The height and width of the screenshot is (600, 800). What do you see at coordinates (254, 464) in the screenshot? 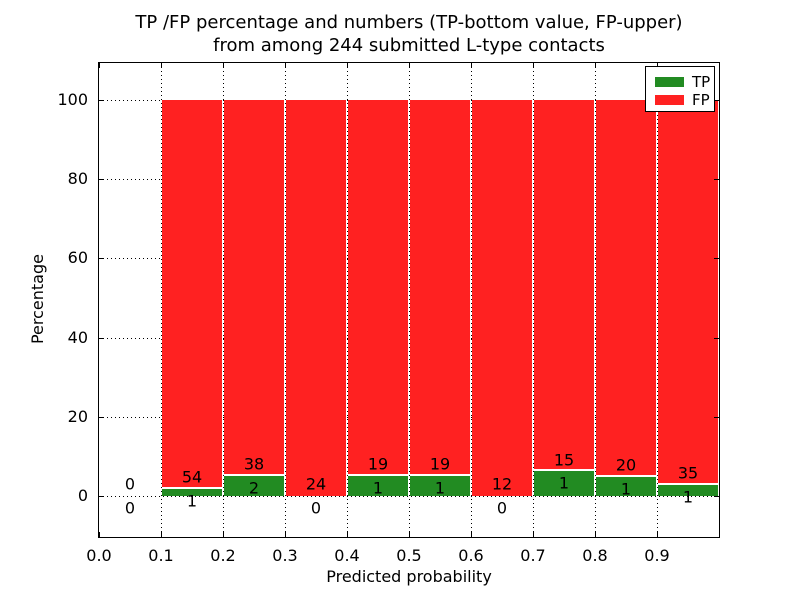
I see `fp-count-label: 38` at bounding box center [254, 464].